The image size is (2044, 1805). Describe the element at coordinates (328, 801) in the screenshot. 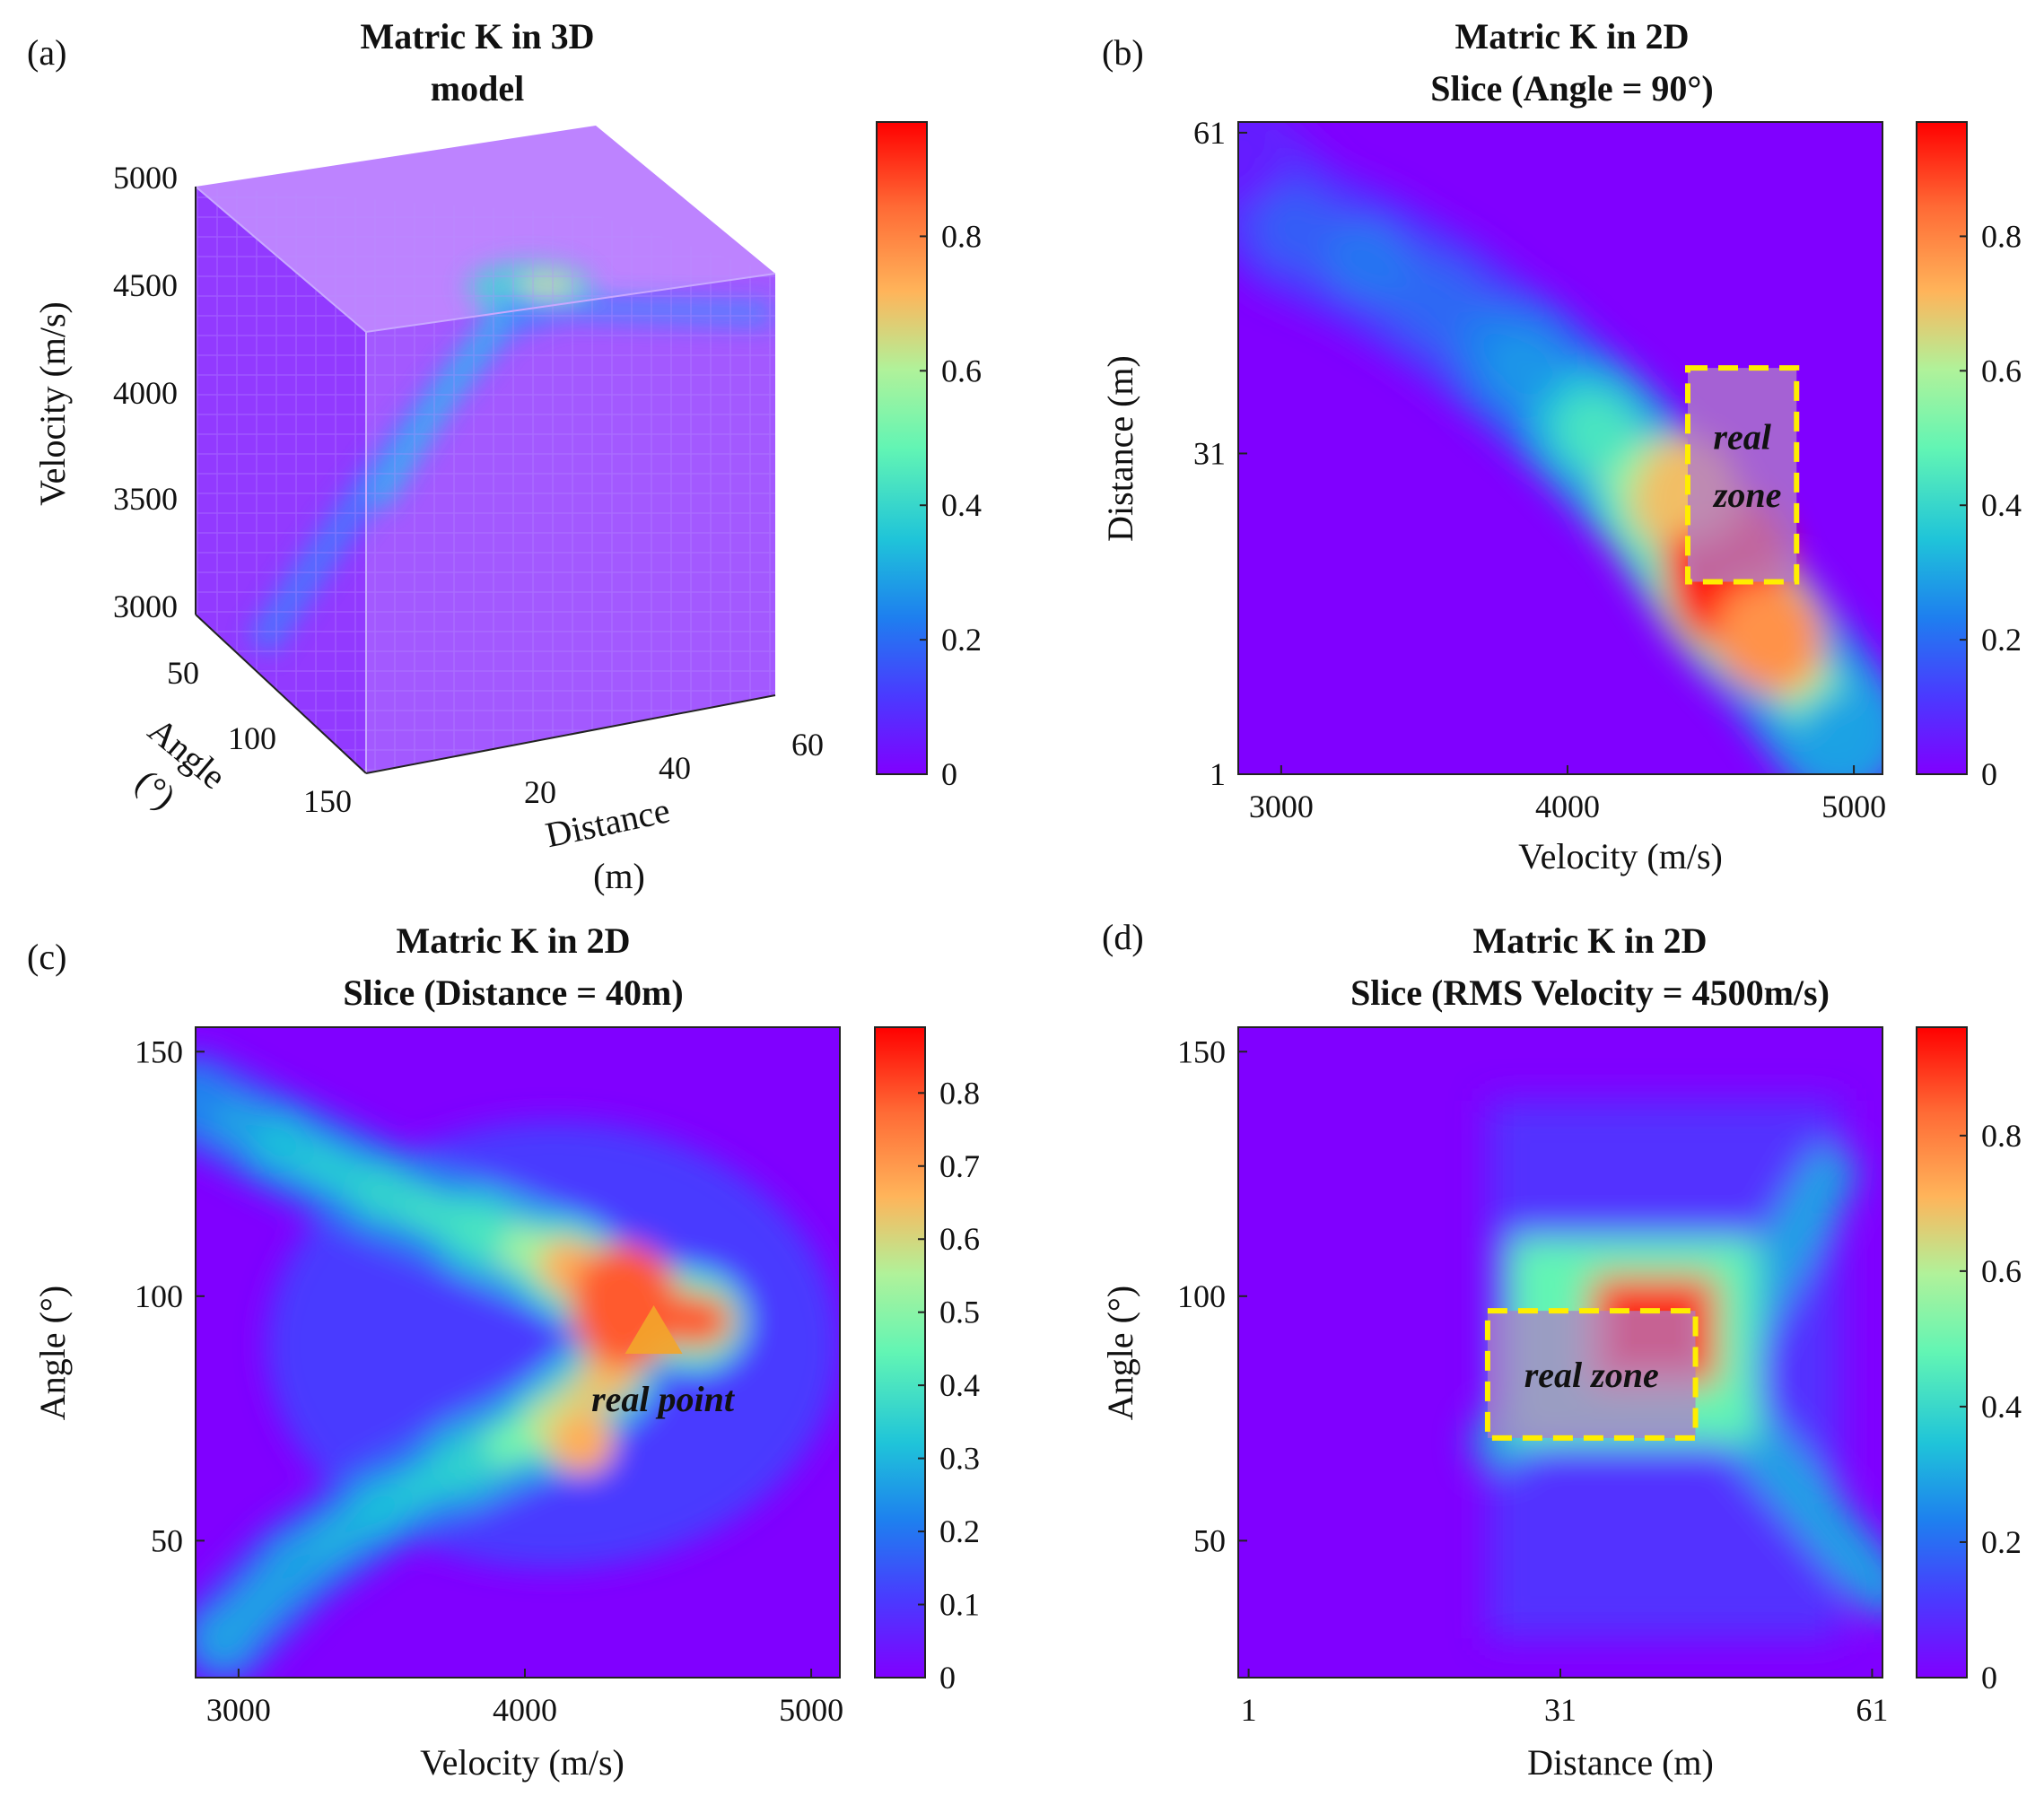

I see `angle-tick-label: 150` at that location.